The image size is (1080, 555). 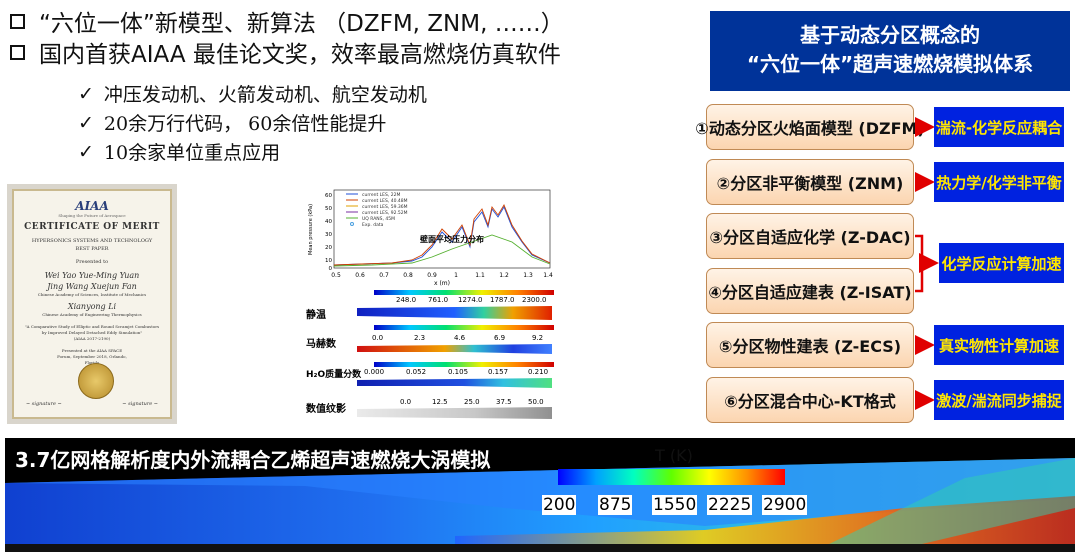 What do you see at coordinates (810, 182) in the screenshot?
I see `model-znm: ②分区非平衡模型 (ZNM)` at bounding box center [810, 182].